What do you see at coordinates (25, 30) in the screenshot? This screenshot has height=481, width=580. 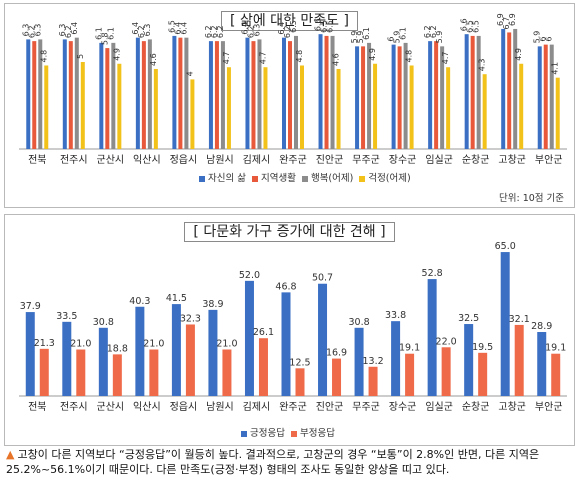 I see `data-label: 6.3` at bounding box center [25, 30].